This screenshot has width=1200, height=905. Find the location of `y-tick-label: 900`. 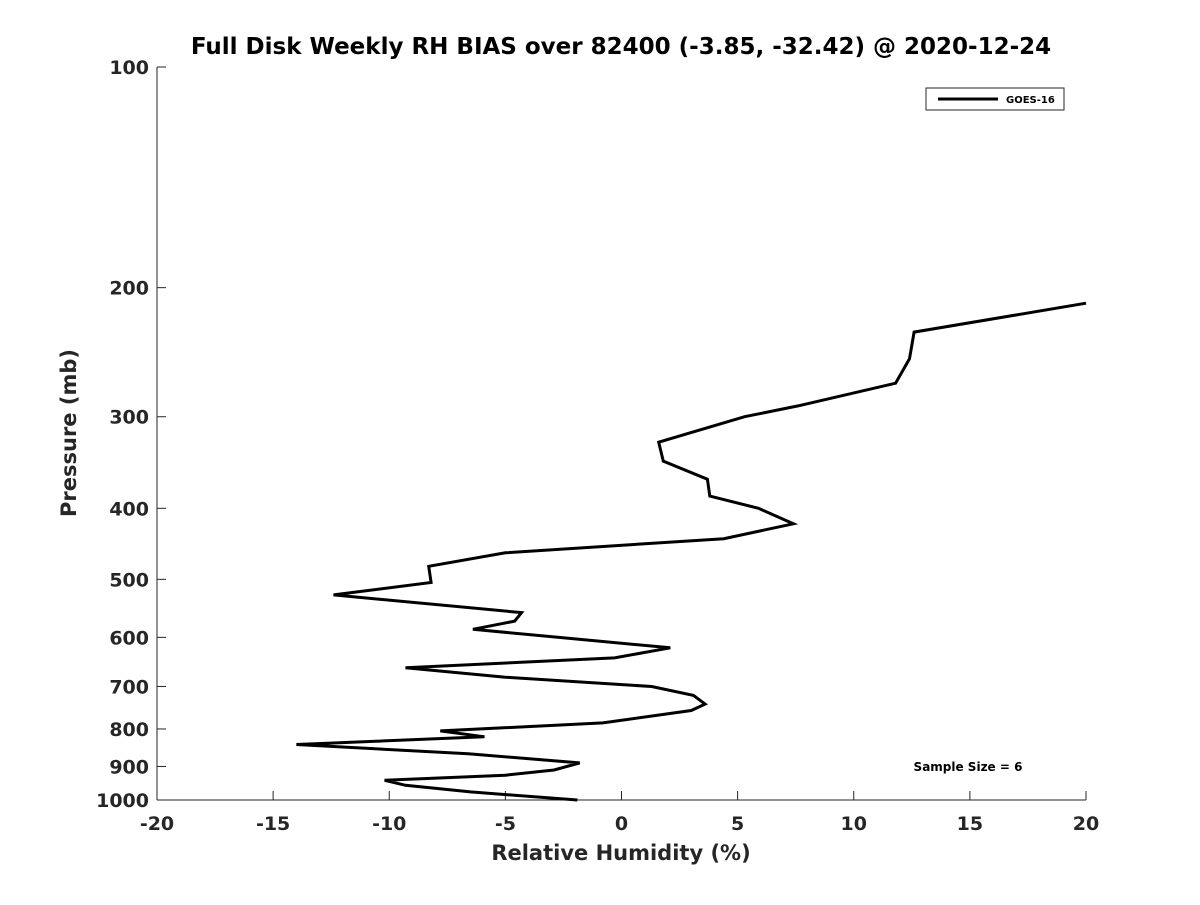

y-tick-label: 900 is located at coordinates (129, 767).